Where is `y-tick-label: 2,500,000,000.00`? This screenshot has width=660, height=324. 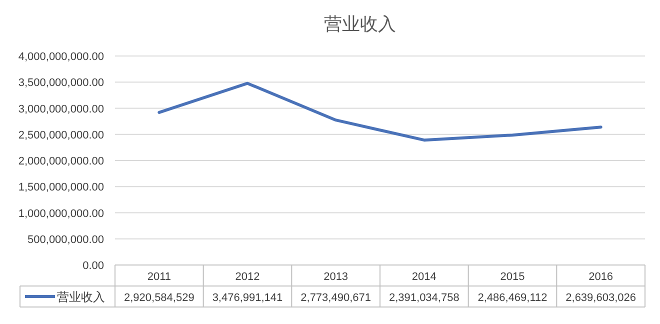
y-tick-label: 2,500,000,000.00 is located at coordinates (61, 135).